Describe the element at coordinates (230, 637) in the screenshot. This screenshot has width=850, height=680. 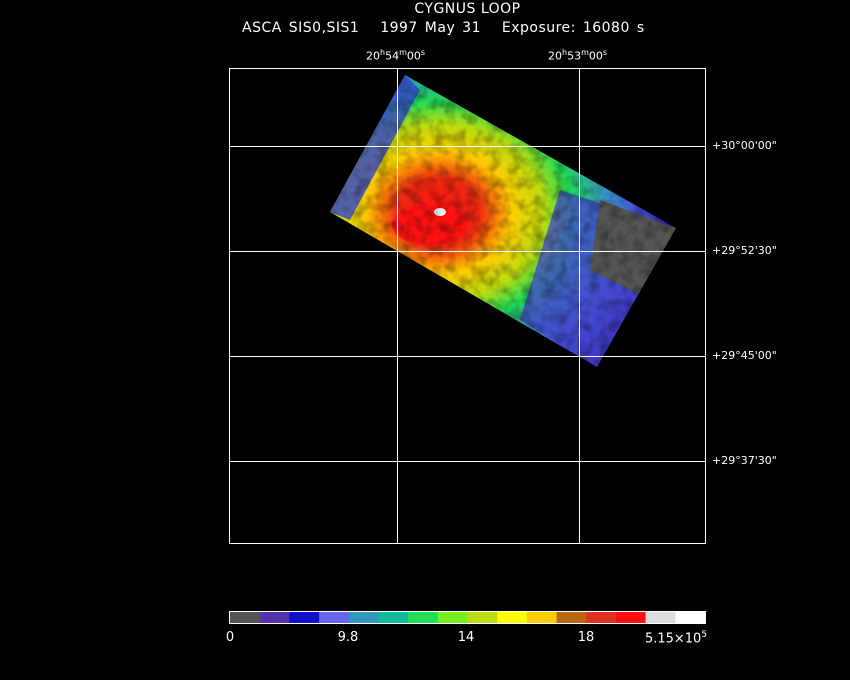
I see `colorbar-label-0: 0` at that location.